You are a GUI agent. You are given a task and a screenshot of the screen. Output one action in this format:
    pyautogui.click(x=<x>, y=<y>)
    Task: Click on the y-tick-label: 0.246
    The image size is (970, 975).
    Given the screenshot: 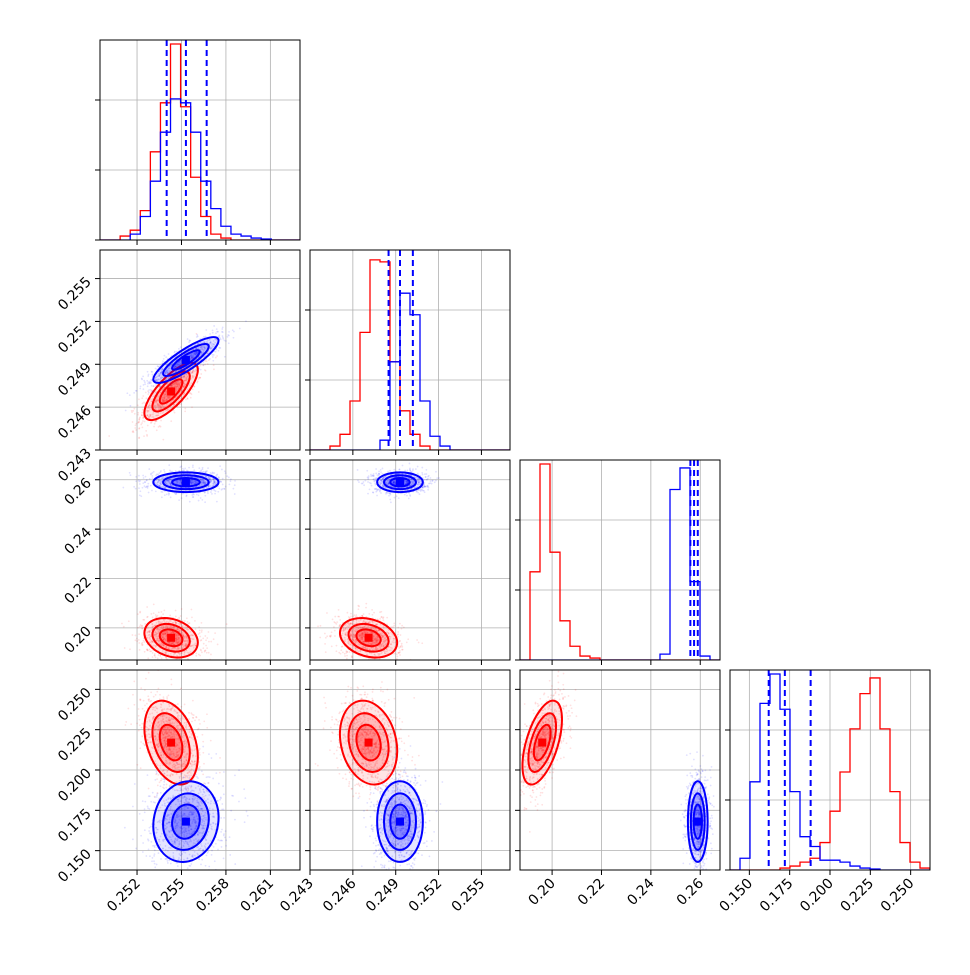 What is the action you would take?
    pyautogui.click(x=75, y=423)
    